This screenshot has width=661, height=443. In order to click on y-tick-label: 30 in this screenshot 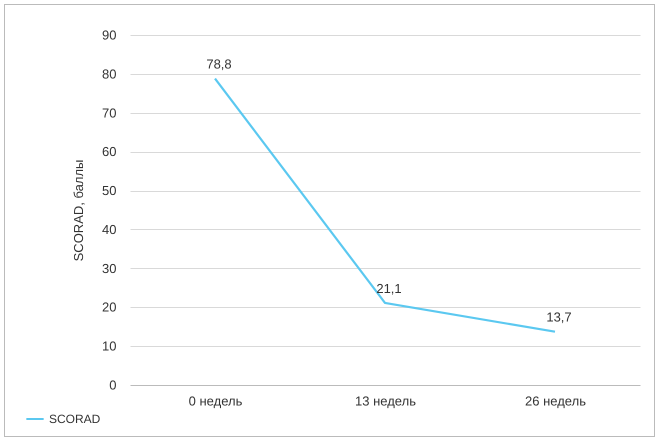, I will do `click(109, 268)`.